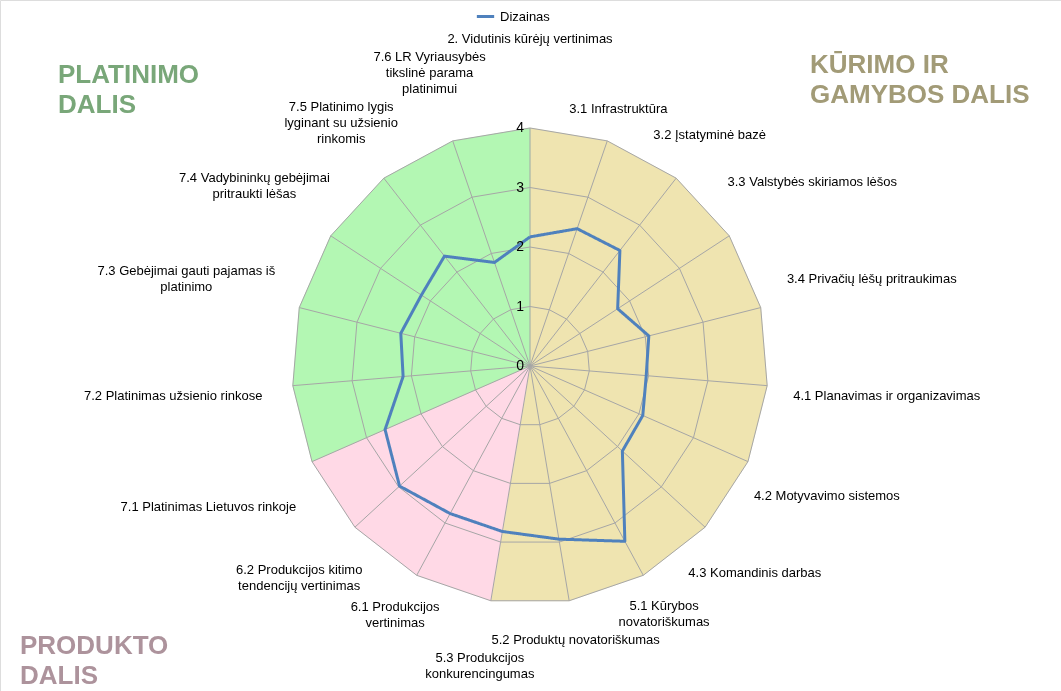 This screenshot has width=1061, height=691. Describe the element at coordinates (254, 185) in the screenshot. I see `spoke-label: 7.4 Vadybininkų gebėjimai pritraukti lėšas` at that location.